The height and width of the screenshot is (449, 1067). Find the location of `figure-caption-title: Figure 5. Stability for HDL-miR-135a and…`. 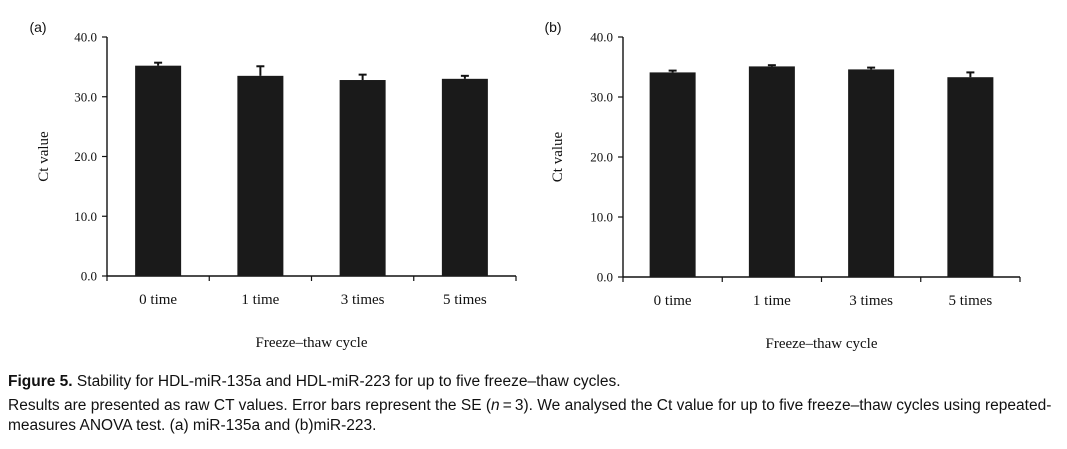

figure-caption-title: Figure 5. Stability for HDL-miR-135a and… is located at coordinates (534, 382).